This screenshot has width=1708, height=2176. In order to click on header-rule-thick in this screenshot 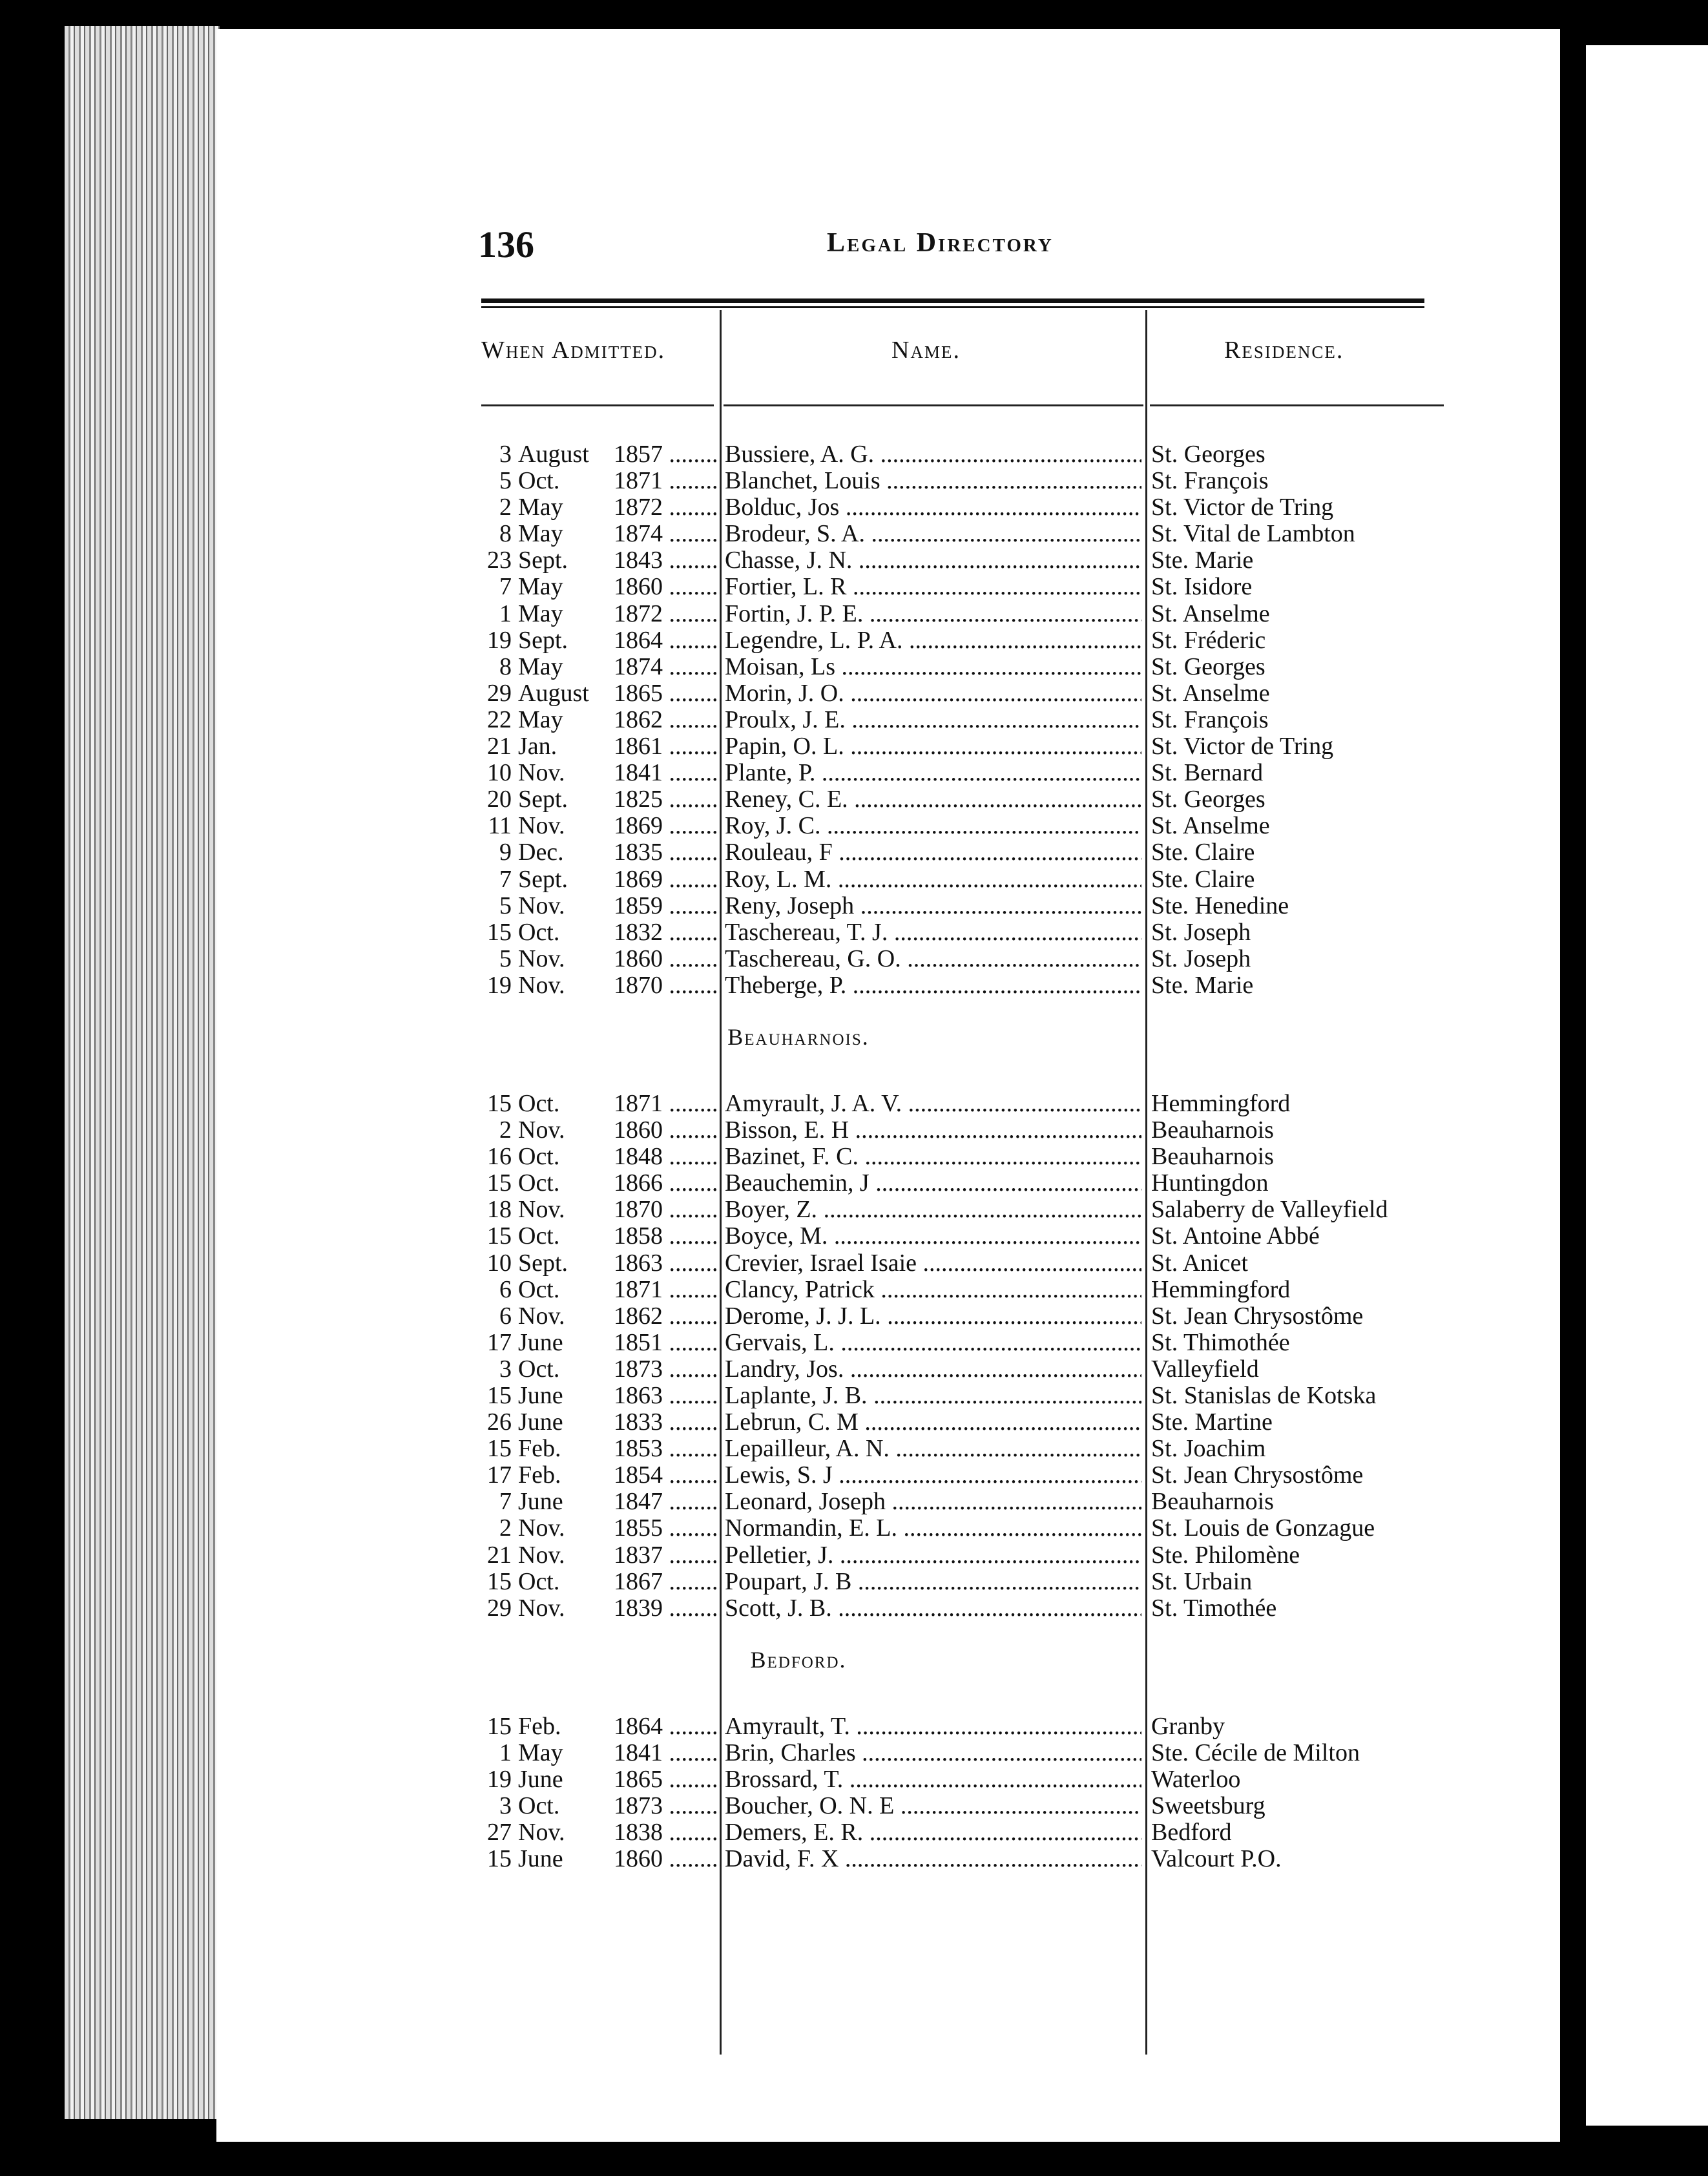, I will do `click(952, 301)`.